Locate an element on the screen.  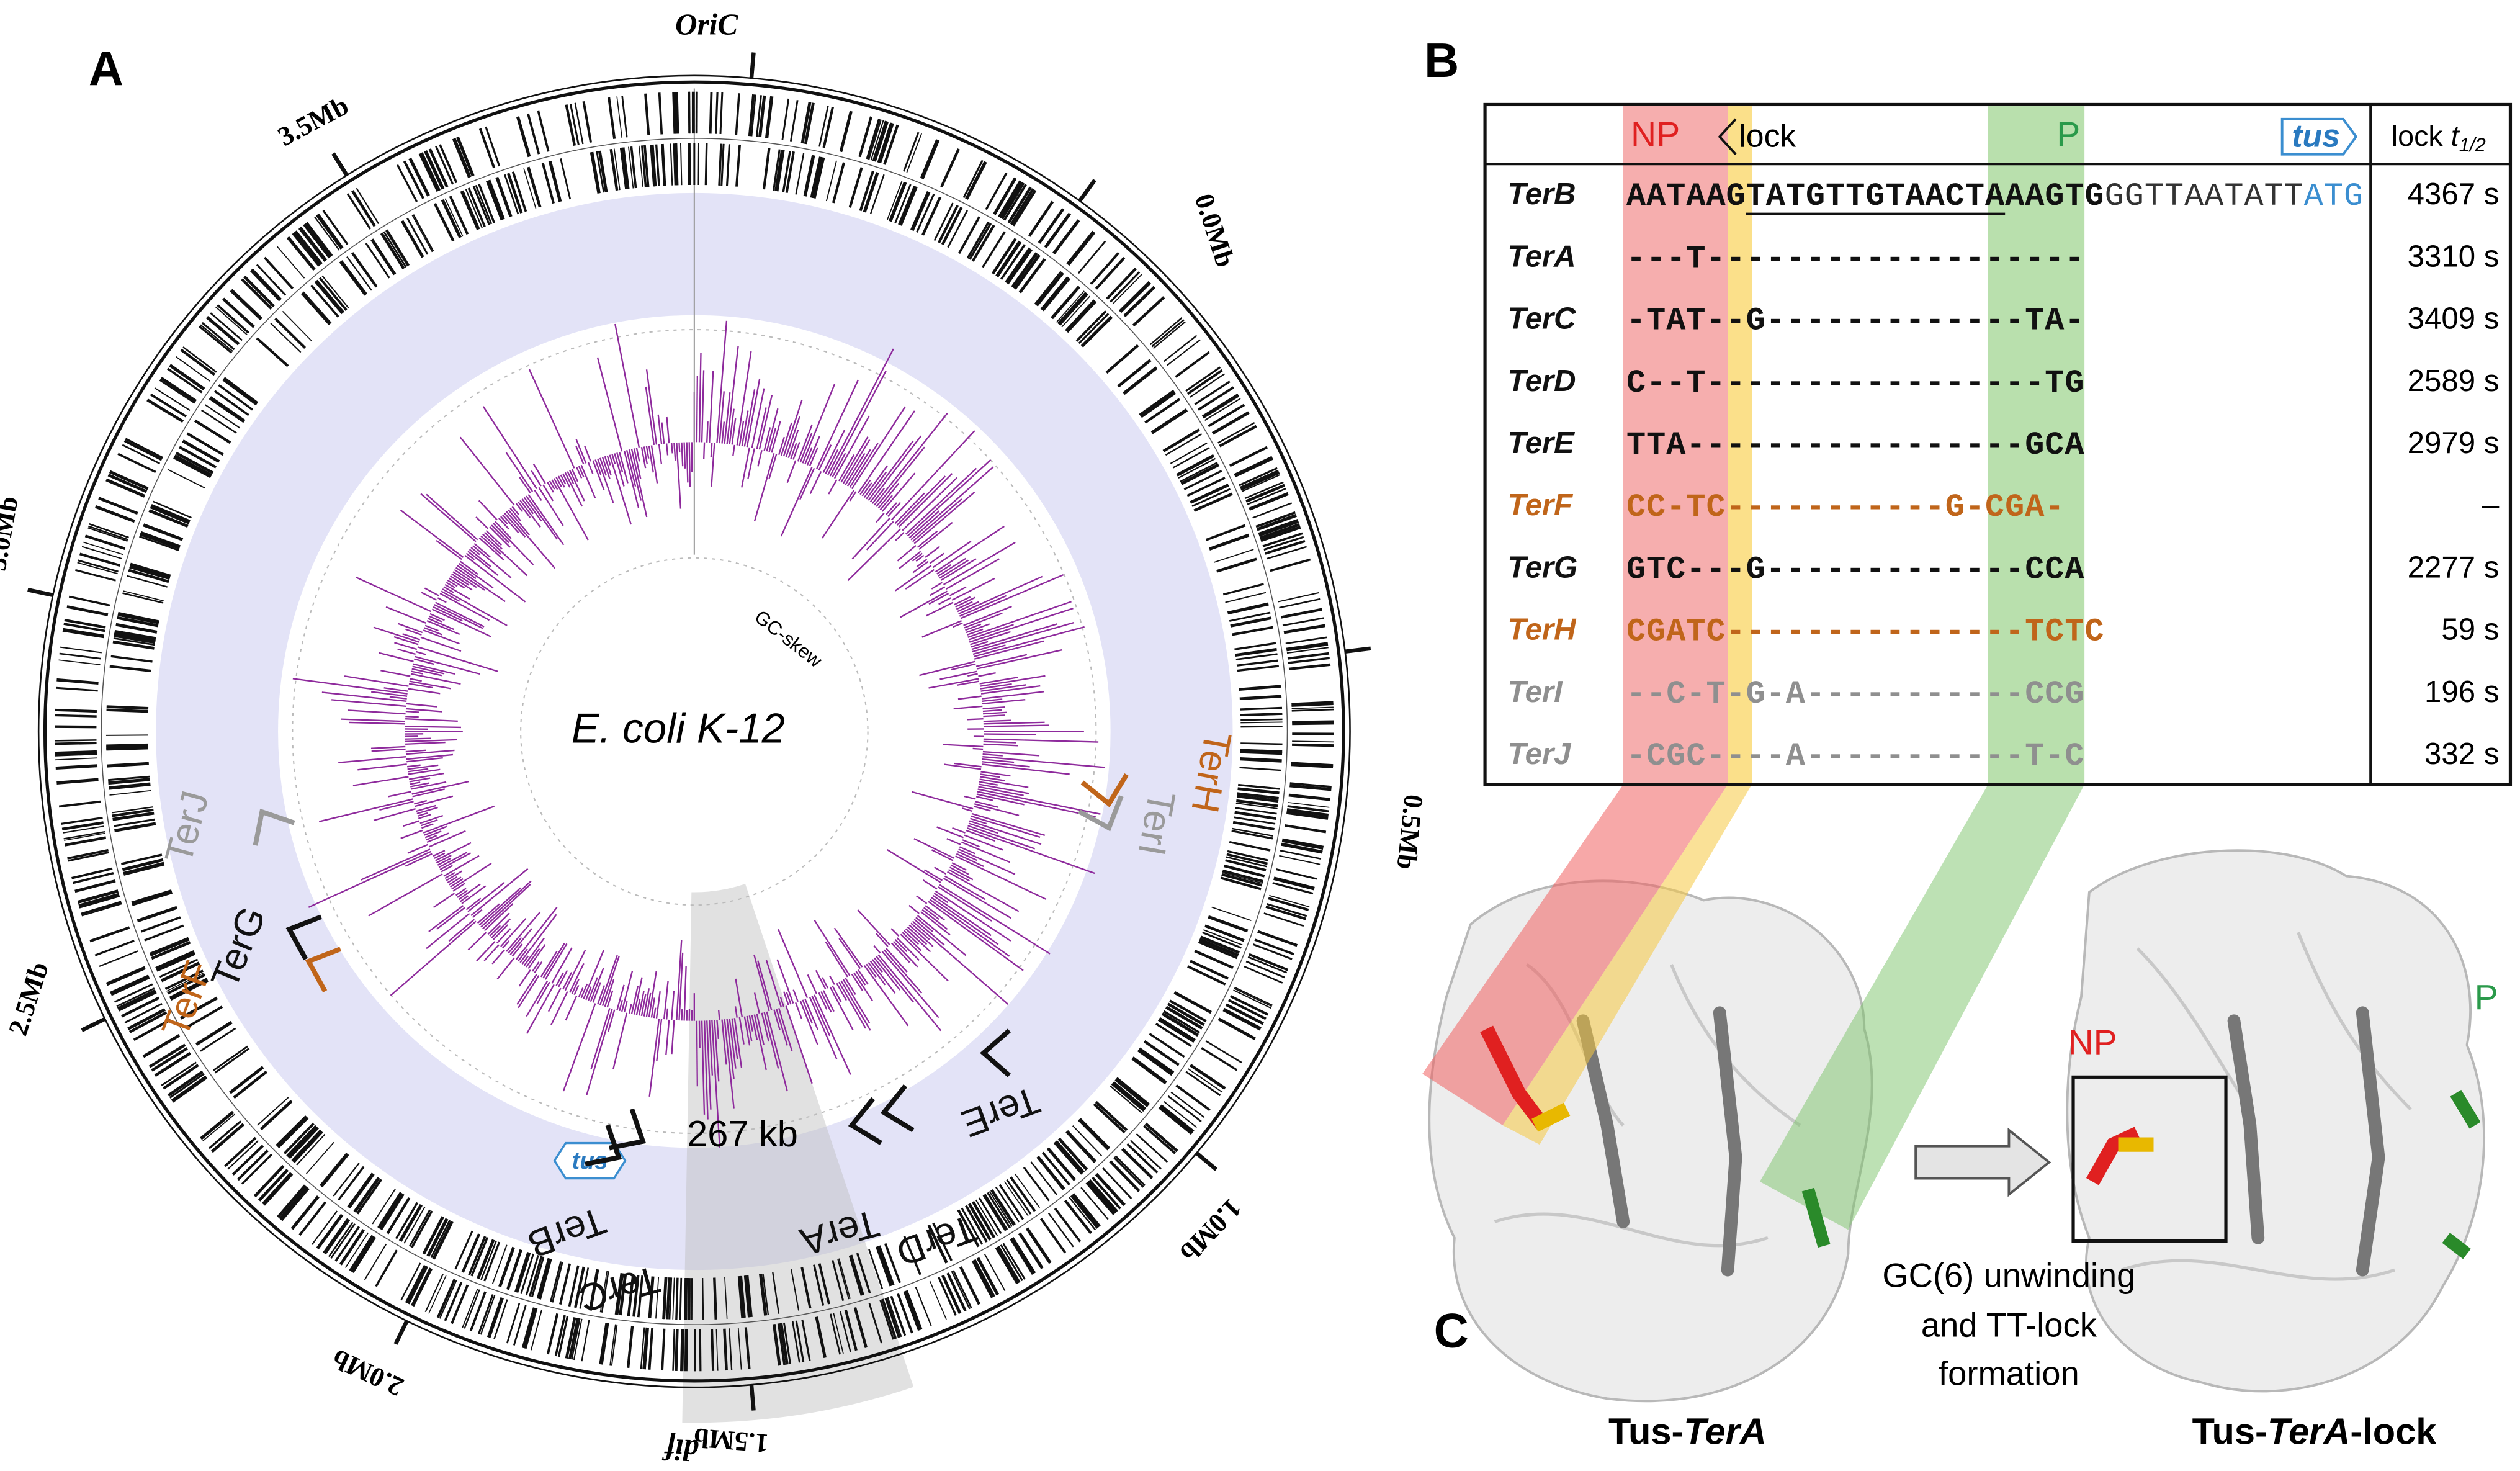
sequence-part: ATG is located at coordinates (2334, 197).